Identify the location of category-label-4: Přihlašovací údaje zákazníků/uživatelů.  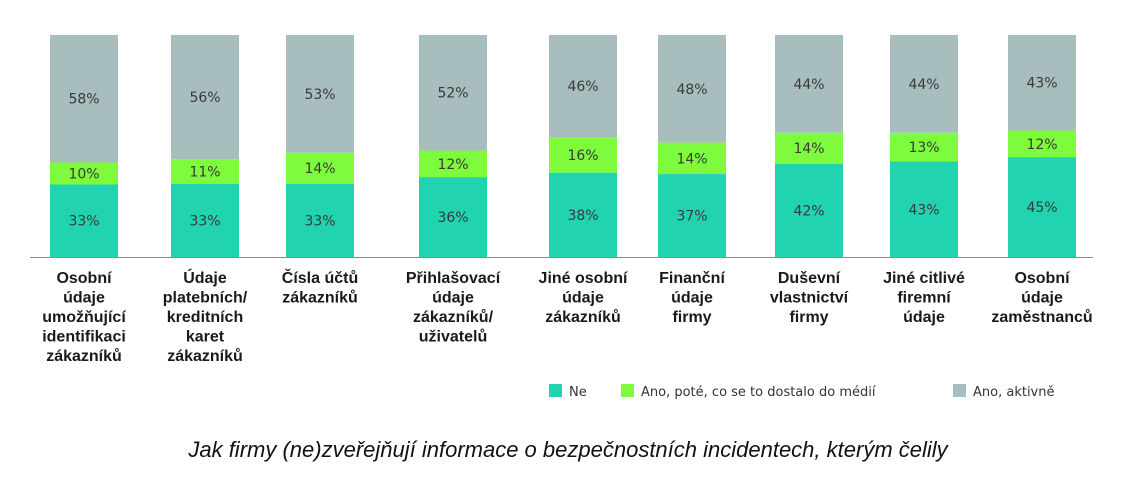
(453, 308).